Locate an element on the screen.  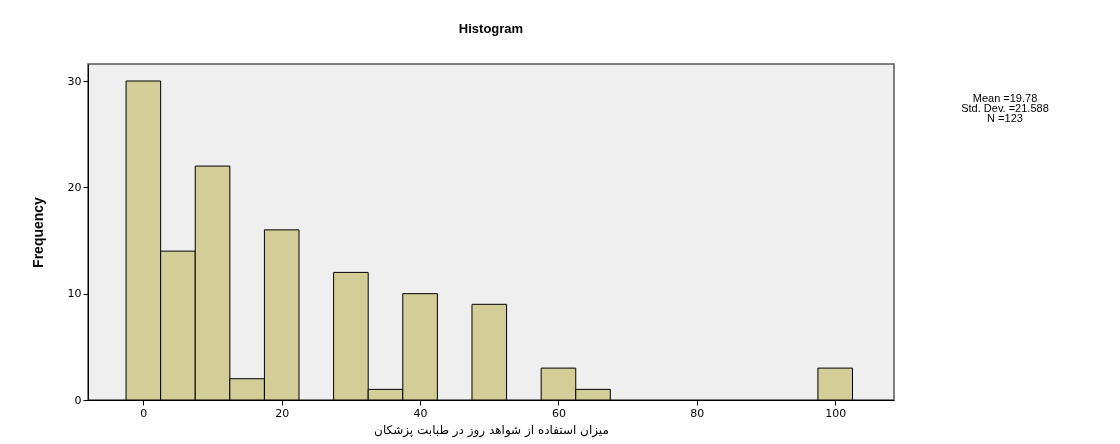
text: Mean =19.78 is located at coordinates (1005, 98).